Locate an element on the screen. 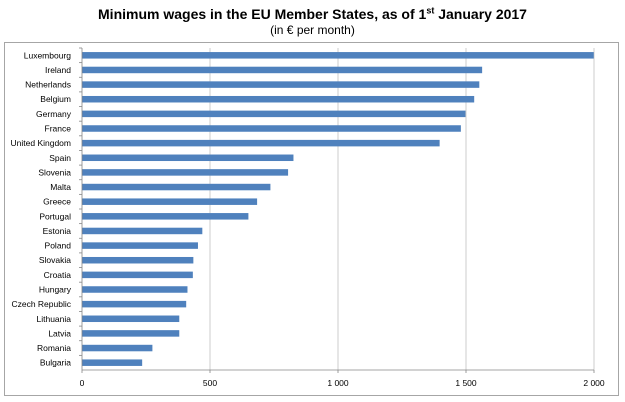 The height and width of the screenshot is (402, 625). x-tick-label: 2 000 is located at coordinates (594, 383).